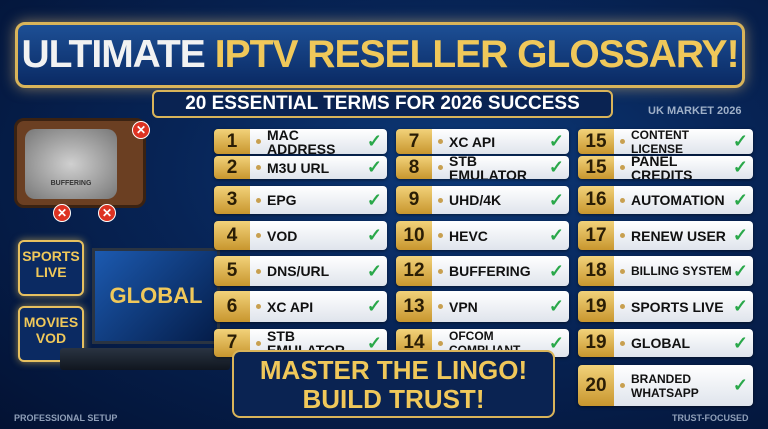 Image resolution: width=768 pixels, height=429 pixels. Describe the element at coordinates (677, 306) in the screenshot. I see `term-text: SPORTS LIVE` at that location.